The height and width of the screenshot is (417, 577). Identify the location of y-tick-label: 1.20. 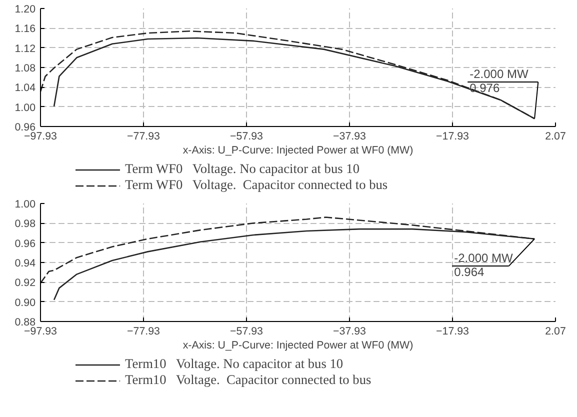
(25, 10).